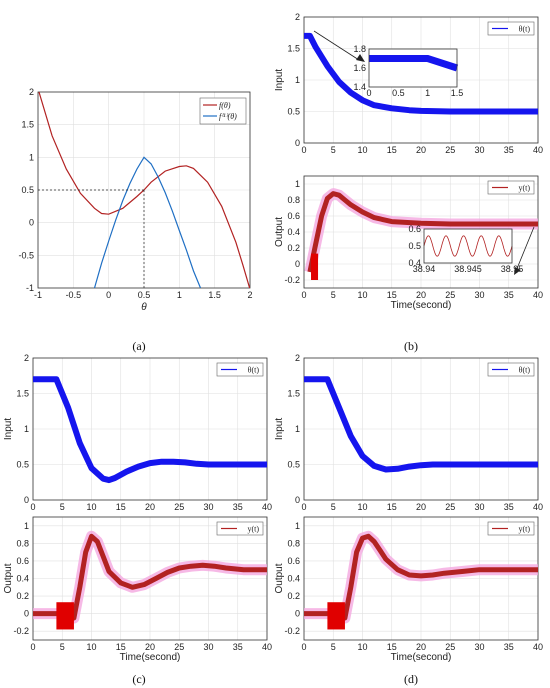 The width and height of the screenshot is (550, 688). What do you see at coordinates (421, 657) in the screenshot?
I see `d-out-xlabel: Time(second)` at bounding box center [421, 657].